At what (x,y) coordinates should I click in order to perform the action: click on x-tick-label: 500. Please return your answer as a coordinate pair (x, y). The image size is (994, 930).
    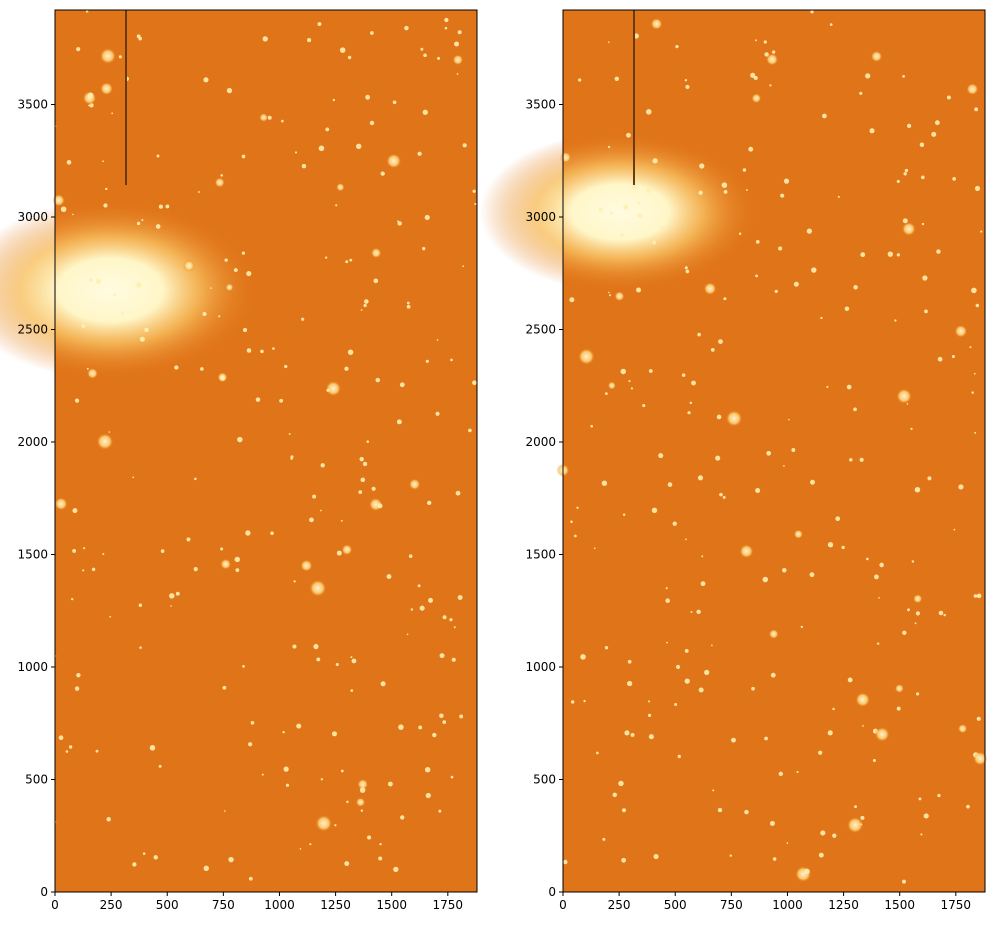
    Looking at the image, I should click on (167, 905).